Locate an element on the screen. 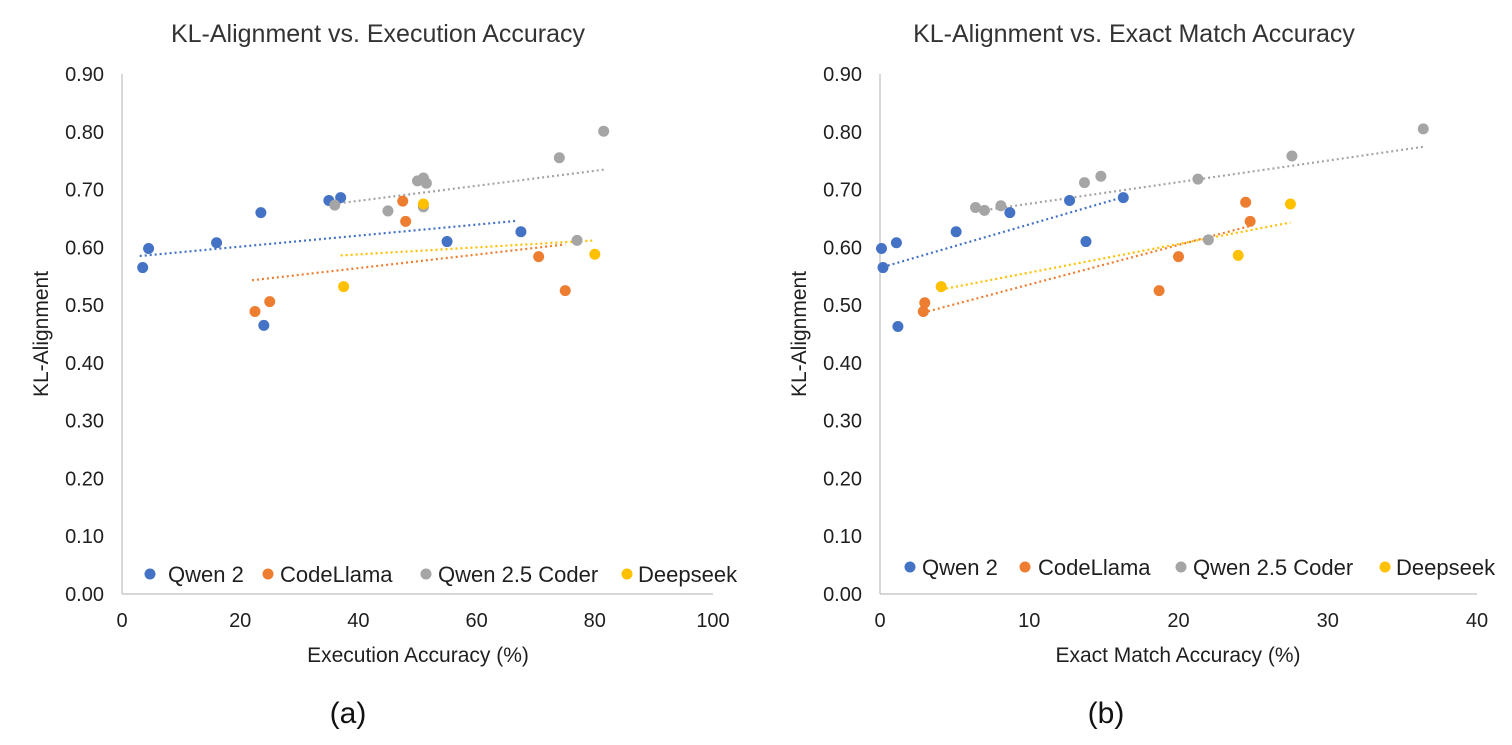 The image size is (1512, 745). y-tick-label: 0.60 is located at coordinates (84, 248).